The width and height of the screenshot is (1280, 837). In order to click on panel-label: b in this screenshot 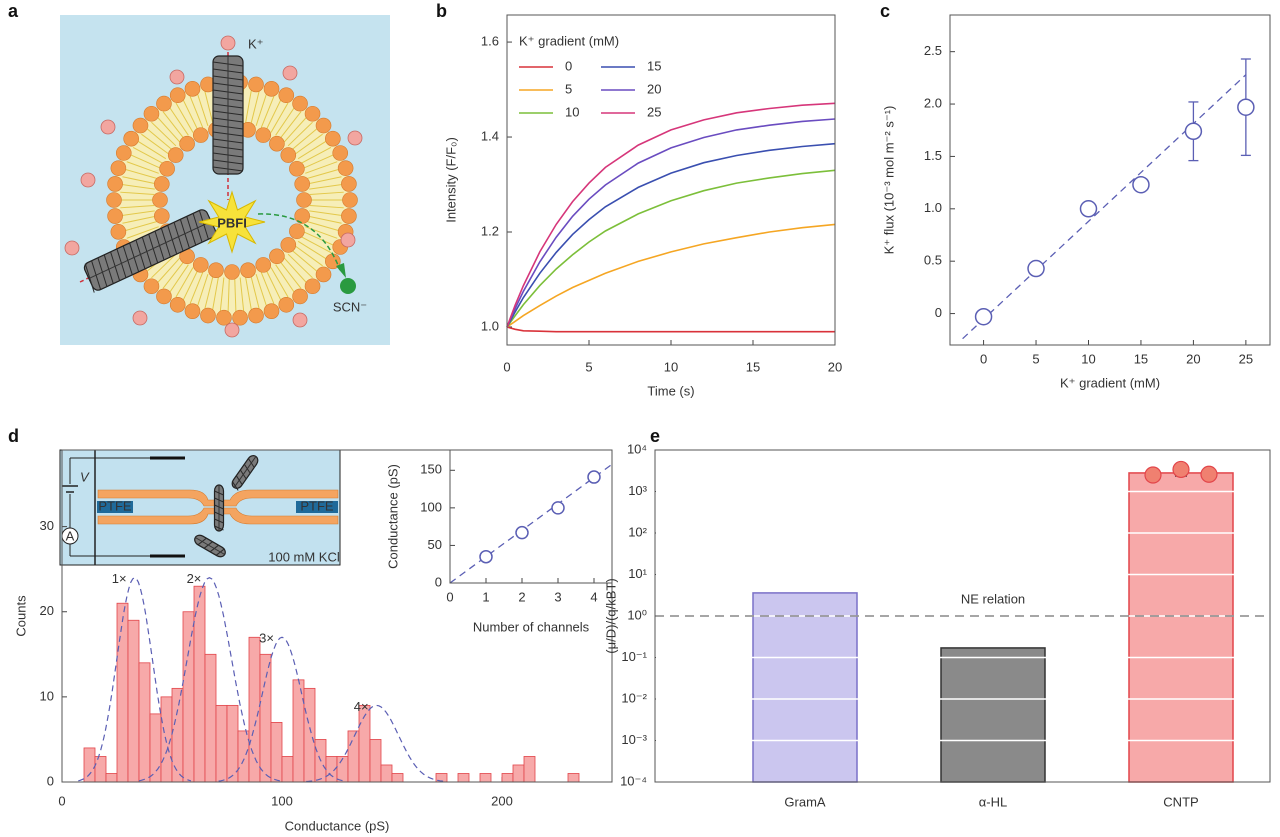, I will do `click(441, 11)`.